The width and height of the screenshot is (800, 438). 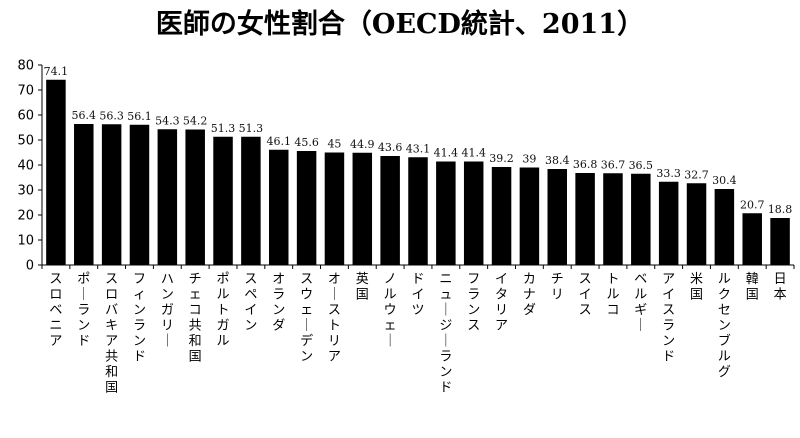 What do you see at coordinates (30, 266) in the screenshot?
I see `y-tick-label: 0` at bounding box center [30, 266].